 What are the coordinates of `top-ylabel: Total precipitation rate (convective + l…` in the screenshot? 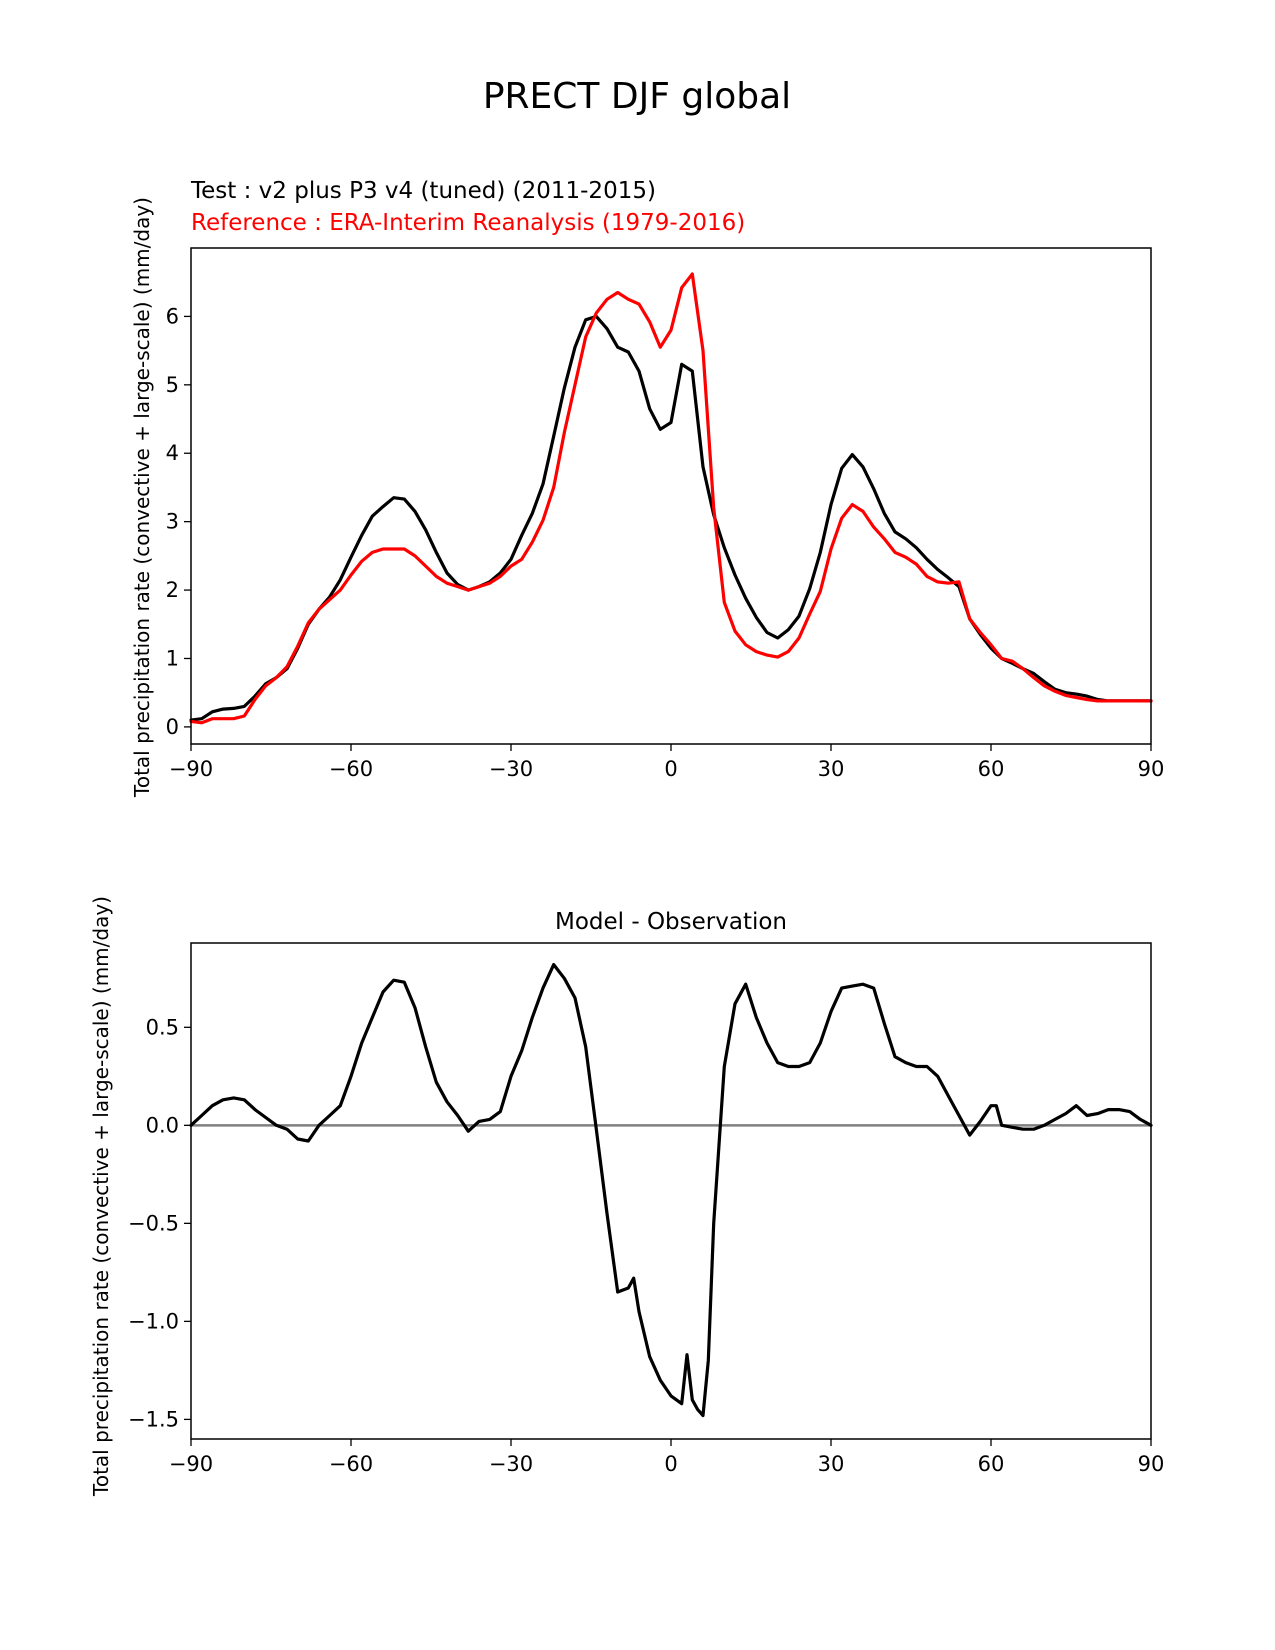 It's located at (142, 497).